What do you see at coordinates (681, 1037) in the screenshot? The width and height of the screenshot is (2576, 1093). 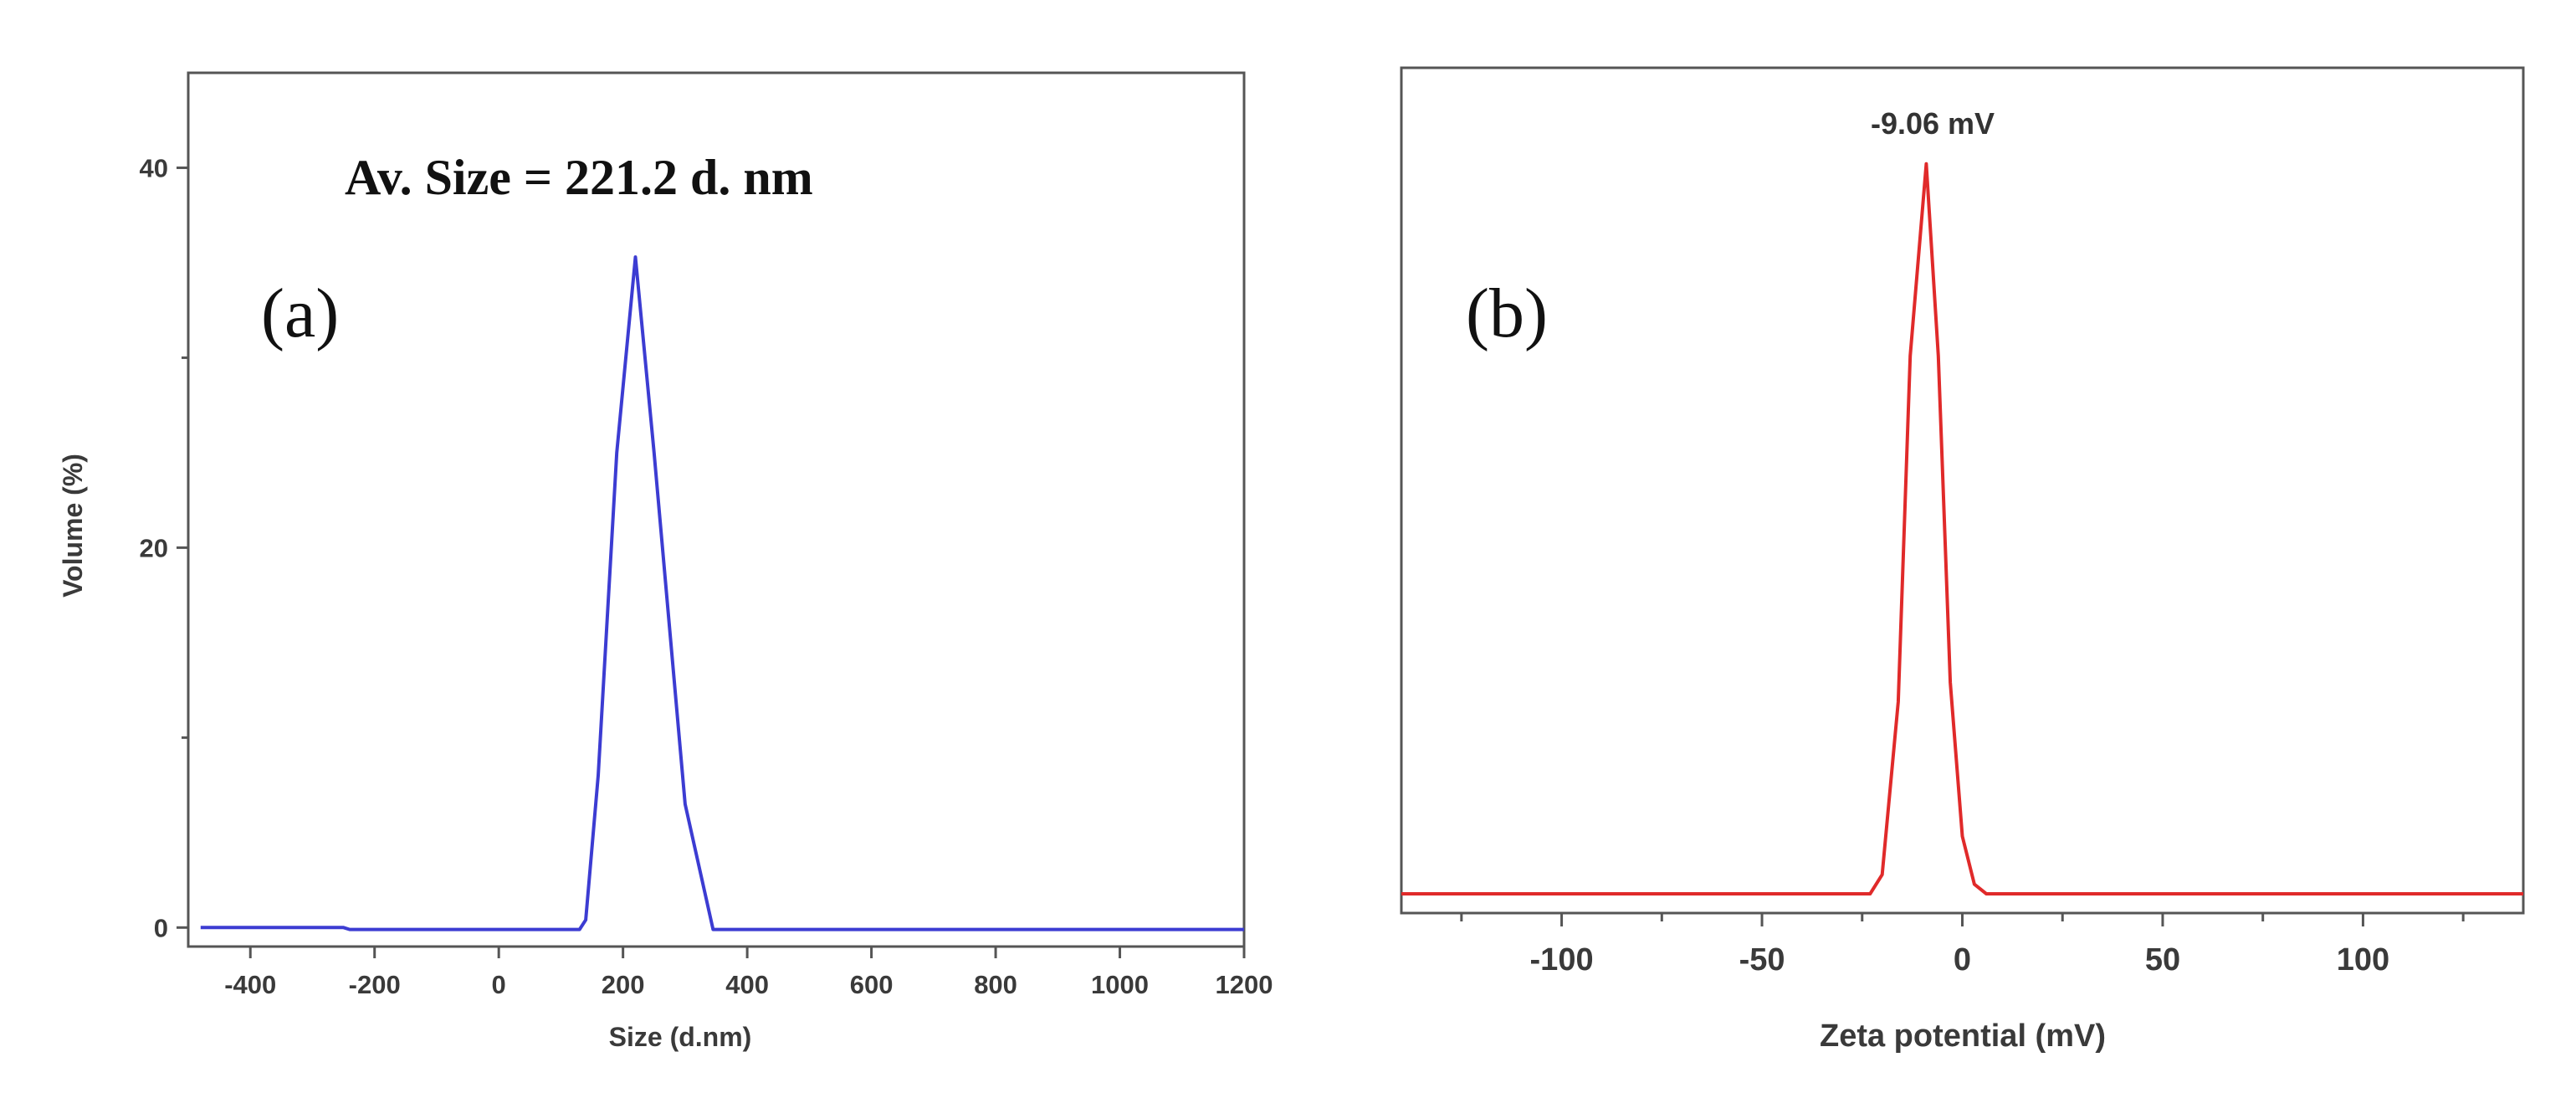 I see `panel-a-x-axis-title: Size (d.nm)` at bounding box center [681, 1037].